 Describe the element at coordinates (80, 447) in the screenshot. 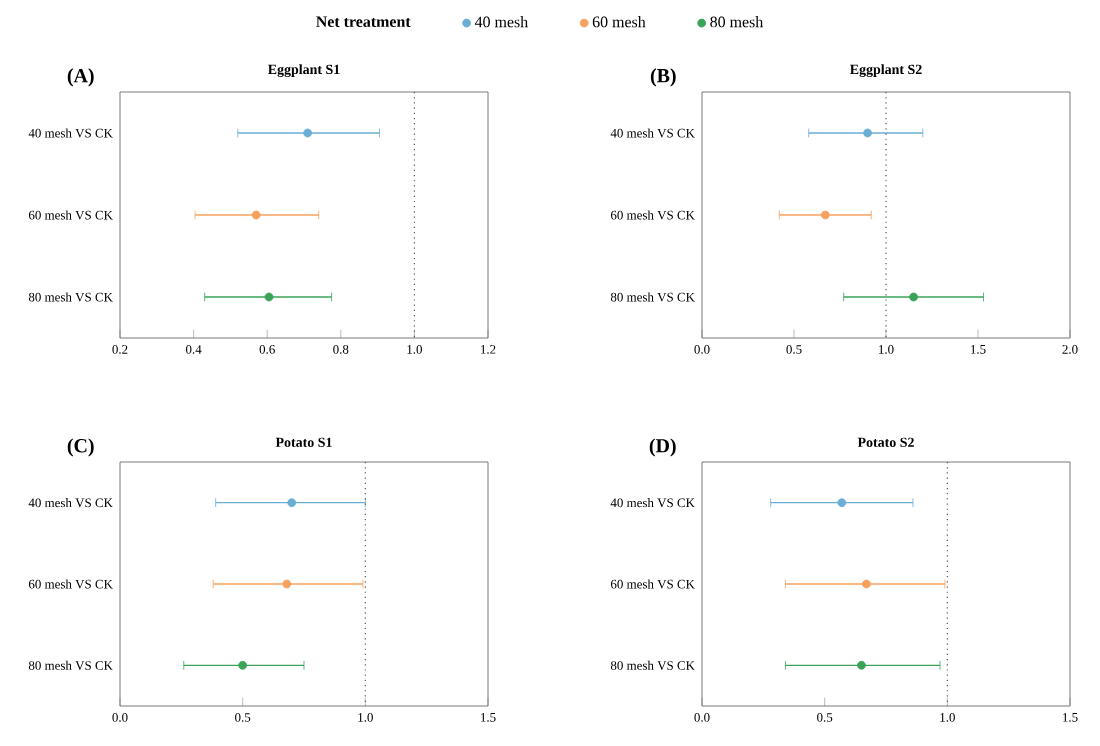

I see `text: (C)` at that location.